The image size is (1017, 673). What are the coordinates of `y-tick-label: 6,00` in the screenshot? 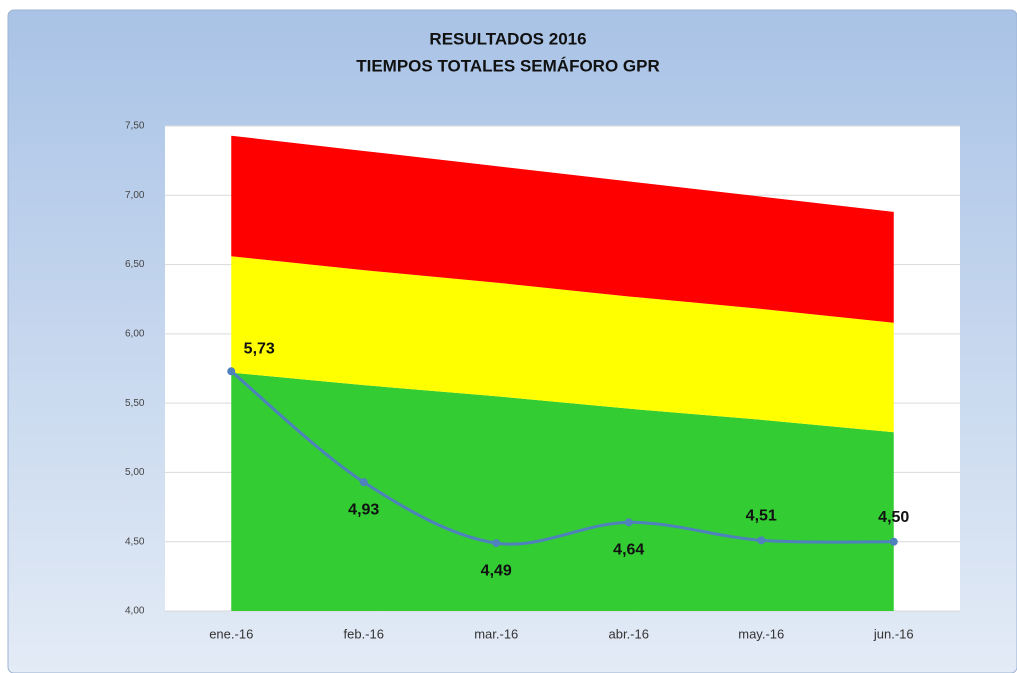 It's located at (135, 333).